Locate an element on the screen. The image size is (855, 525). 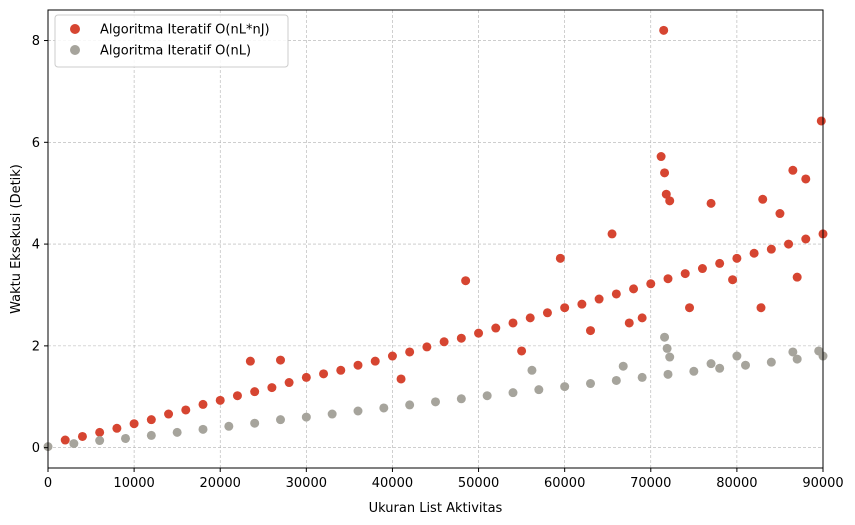
y-tick-label: 8 is located at coordinates (36, 41).